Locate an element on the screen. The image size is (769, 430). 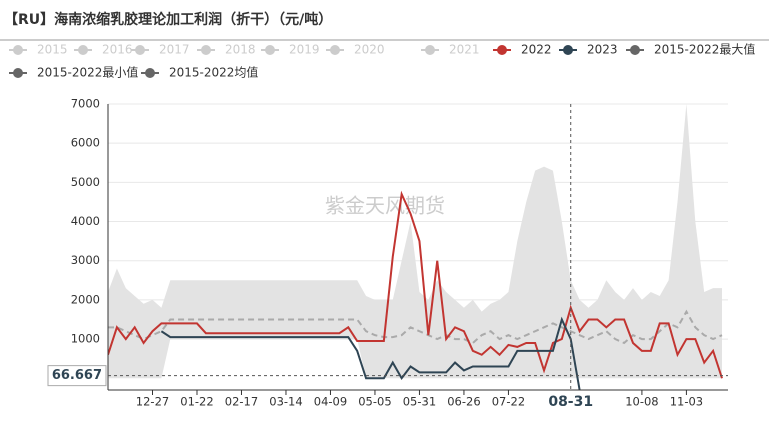
x-tick-label: 11-03 is located at coordinates (686, 402).